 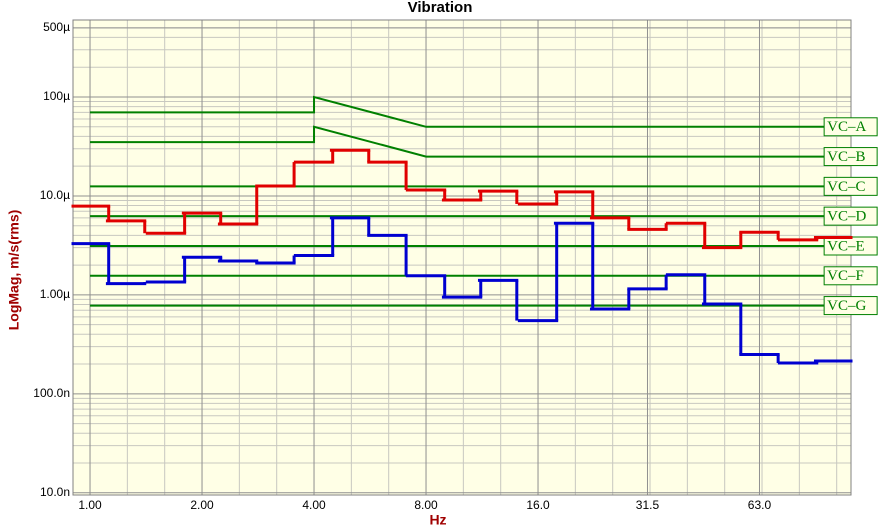 I want to click on y-tick-label: 10.0µ, so click(x=55, y=195).